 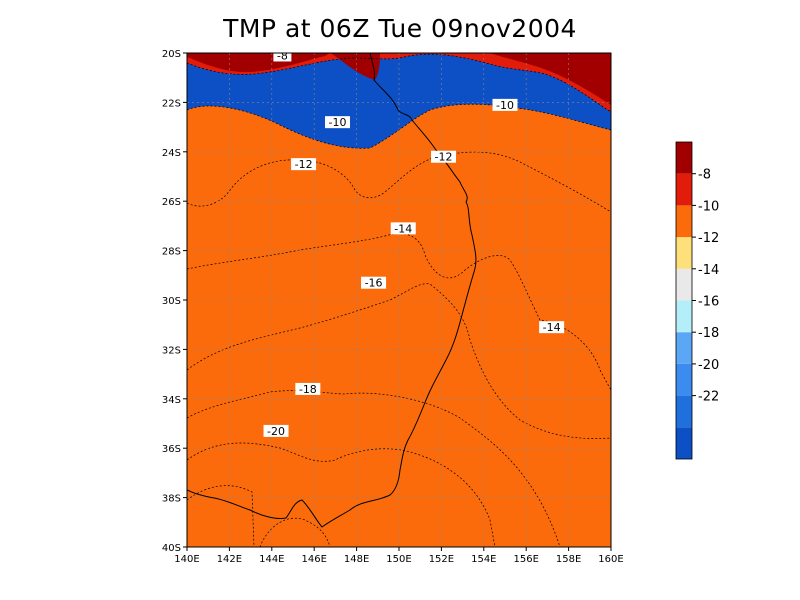 What do you see at coordinates (483, 559) in the screenshot?
I see `x-tick-label: 154E` at bounding box center [483, 559].